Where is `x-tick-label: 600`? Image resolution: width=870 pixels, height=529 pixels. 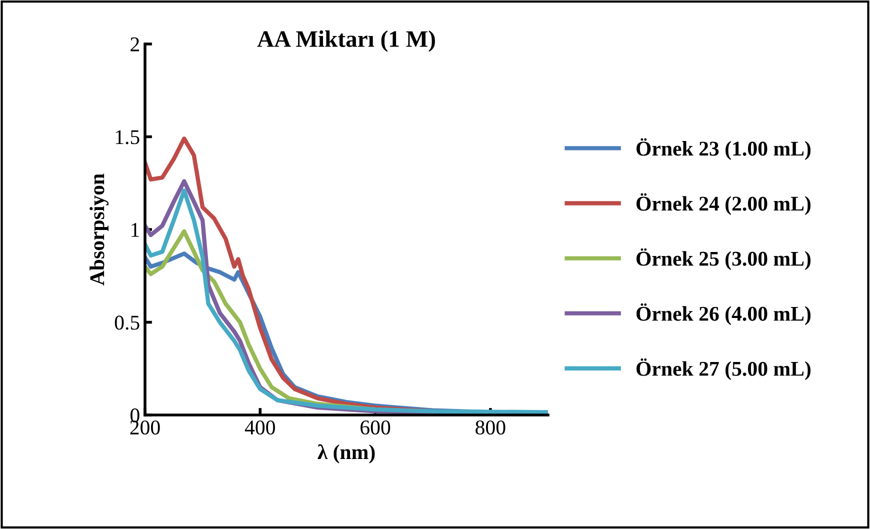
x-tick-label: 600 is located at coordinates (375, 427).